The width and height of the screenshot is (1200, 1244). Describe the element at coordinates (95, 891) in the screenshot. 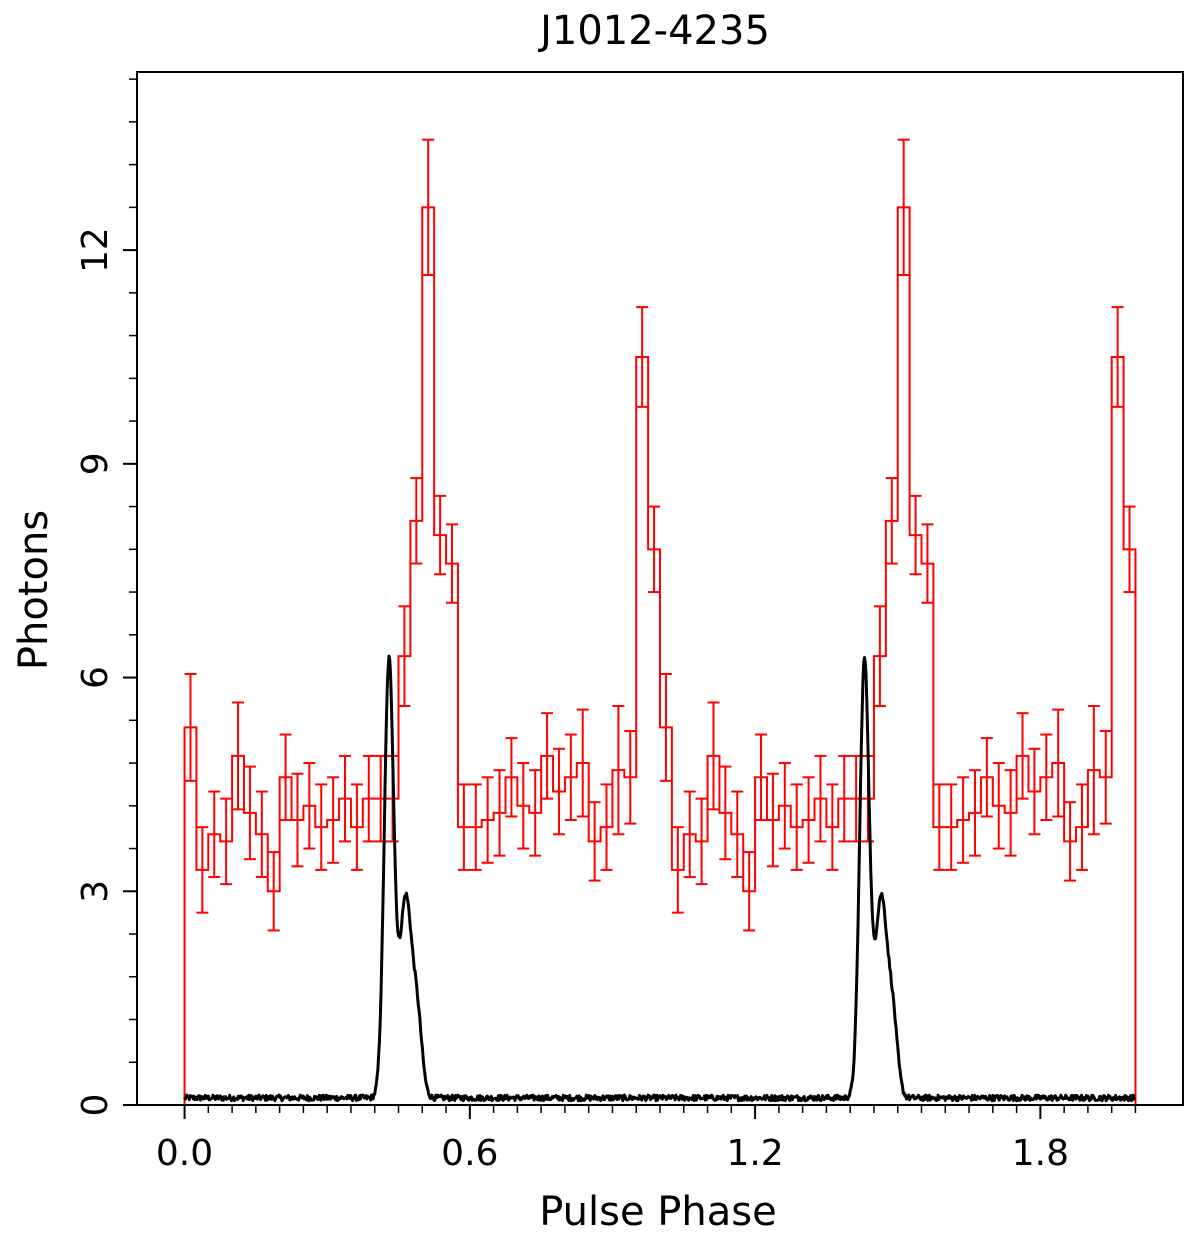

I see `y-tick-label: 3` at that location.